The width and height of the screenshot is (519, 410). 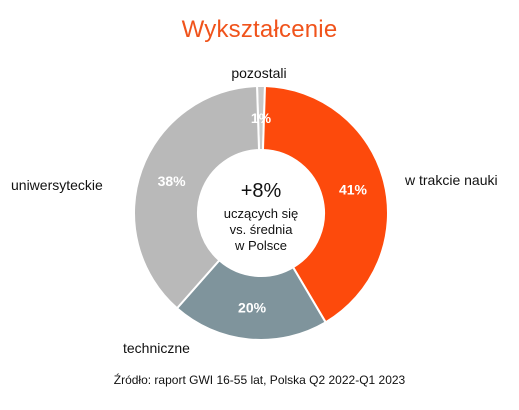 What do you see at coordinates (325, 204) in the screenshot?
I see `slice-w-trakcie-nauki` at bounding box center [325, 204].